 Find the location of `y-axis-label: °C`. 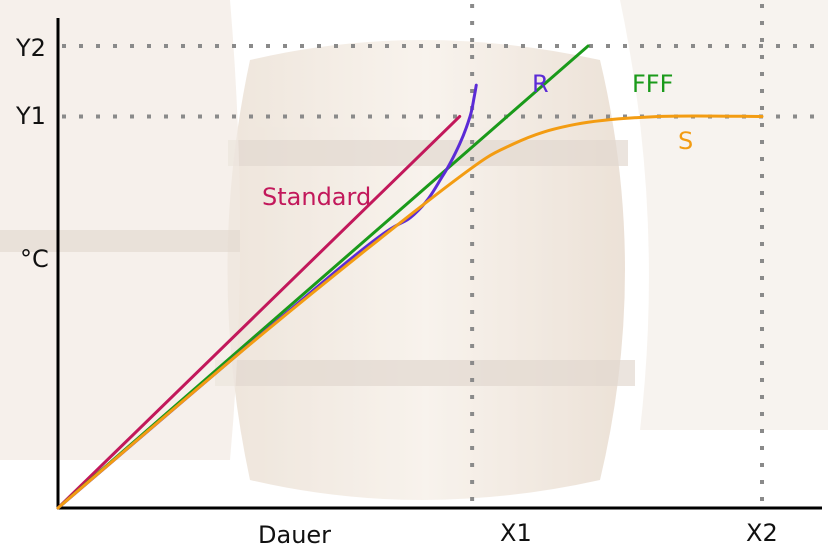

y-axis-label: °C is located at coordinates (34, 259).